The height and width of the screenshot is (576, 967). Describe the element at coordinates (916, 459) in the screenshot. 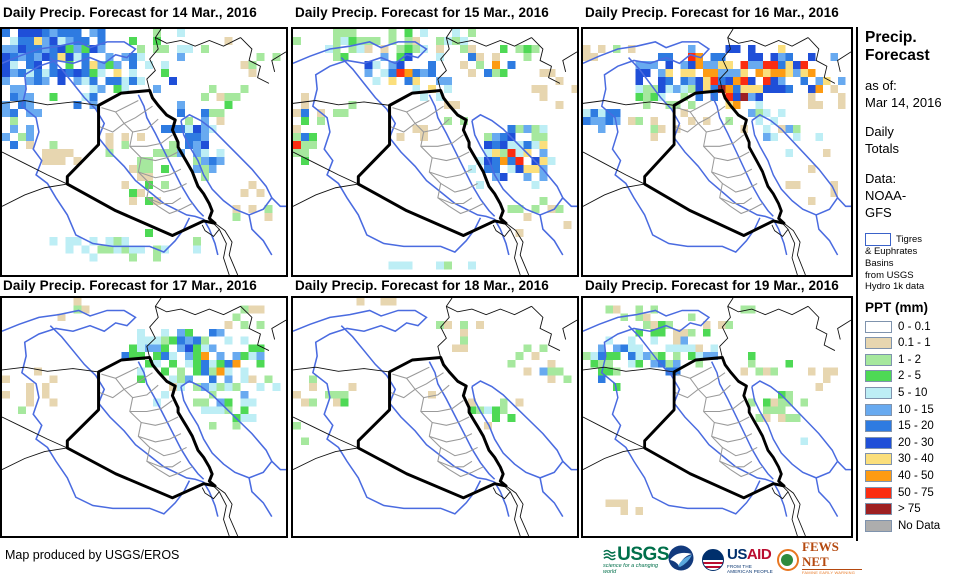

I see `legend-item: 30 - 40` at that location.